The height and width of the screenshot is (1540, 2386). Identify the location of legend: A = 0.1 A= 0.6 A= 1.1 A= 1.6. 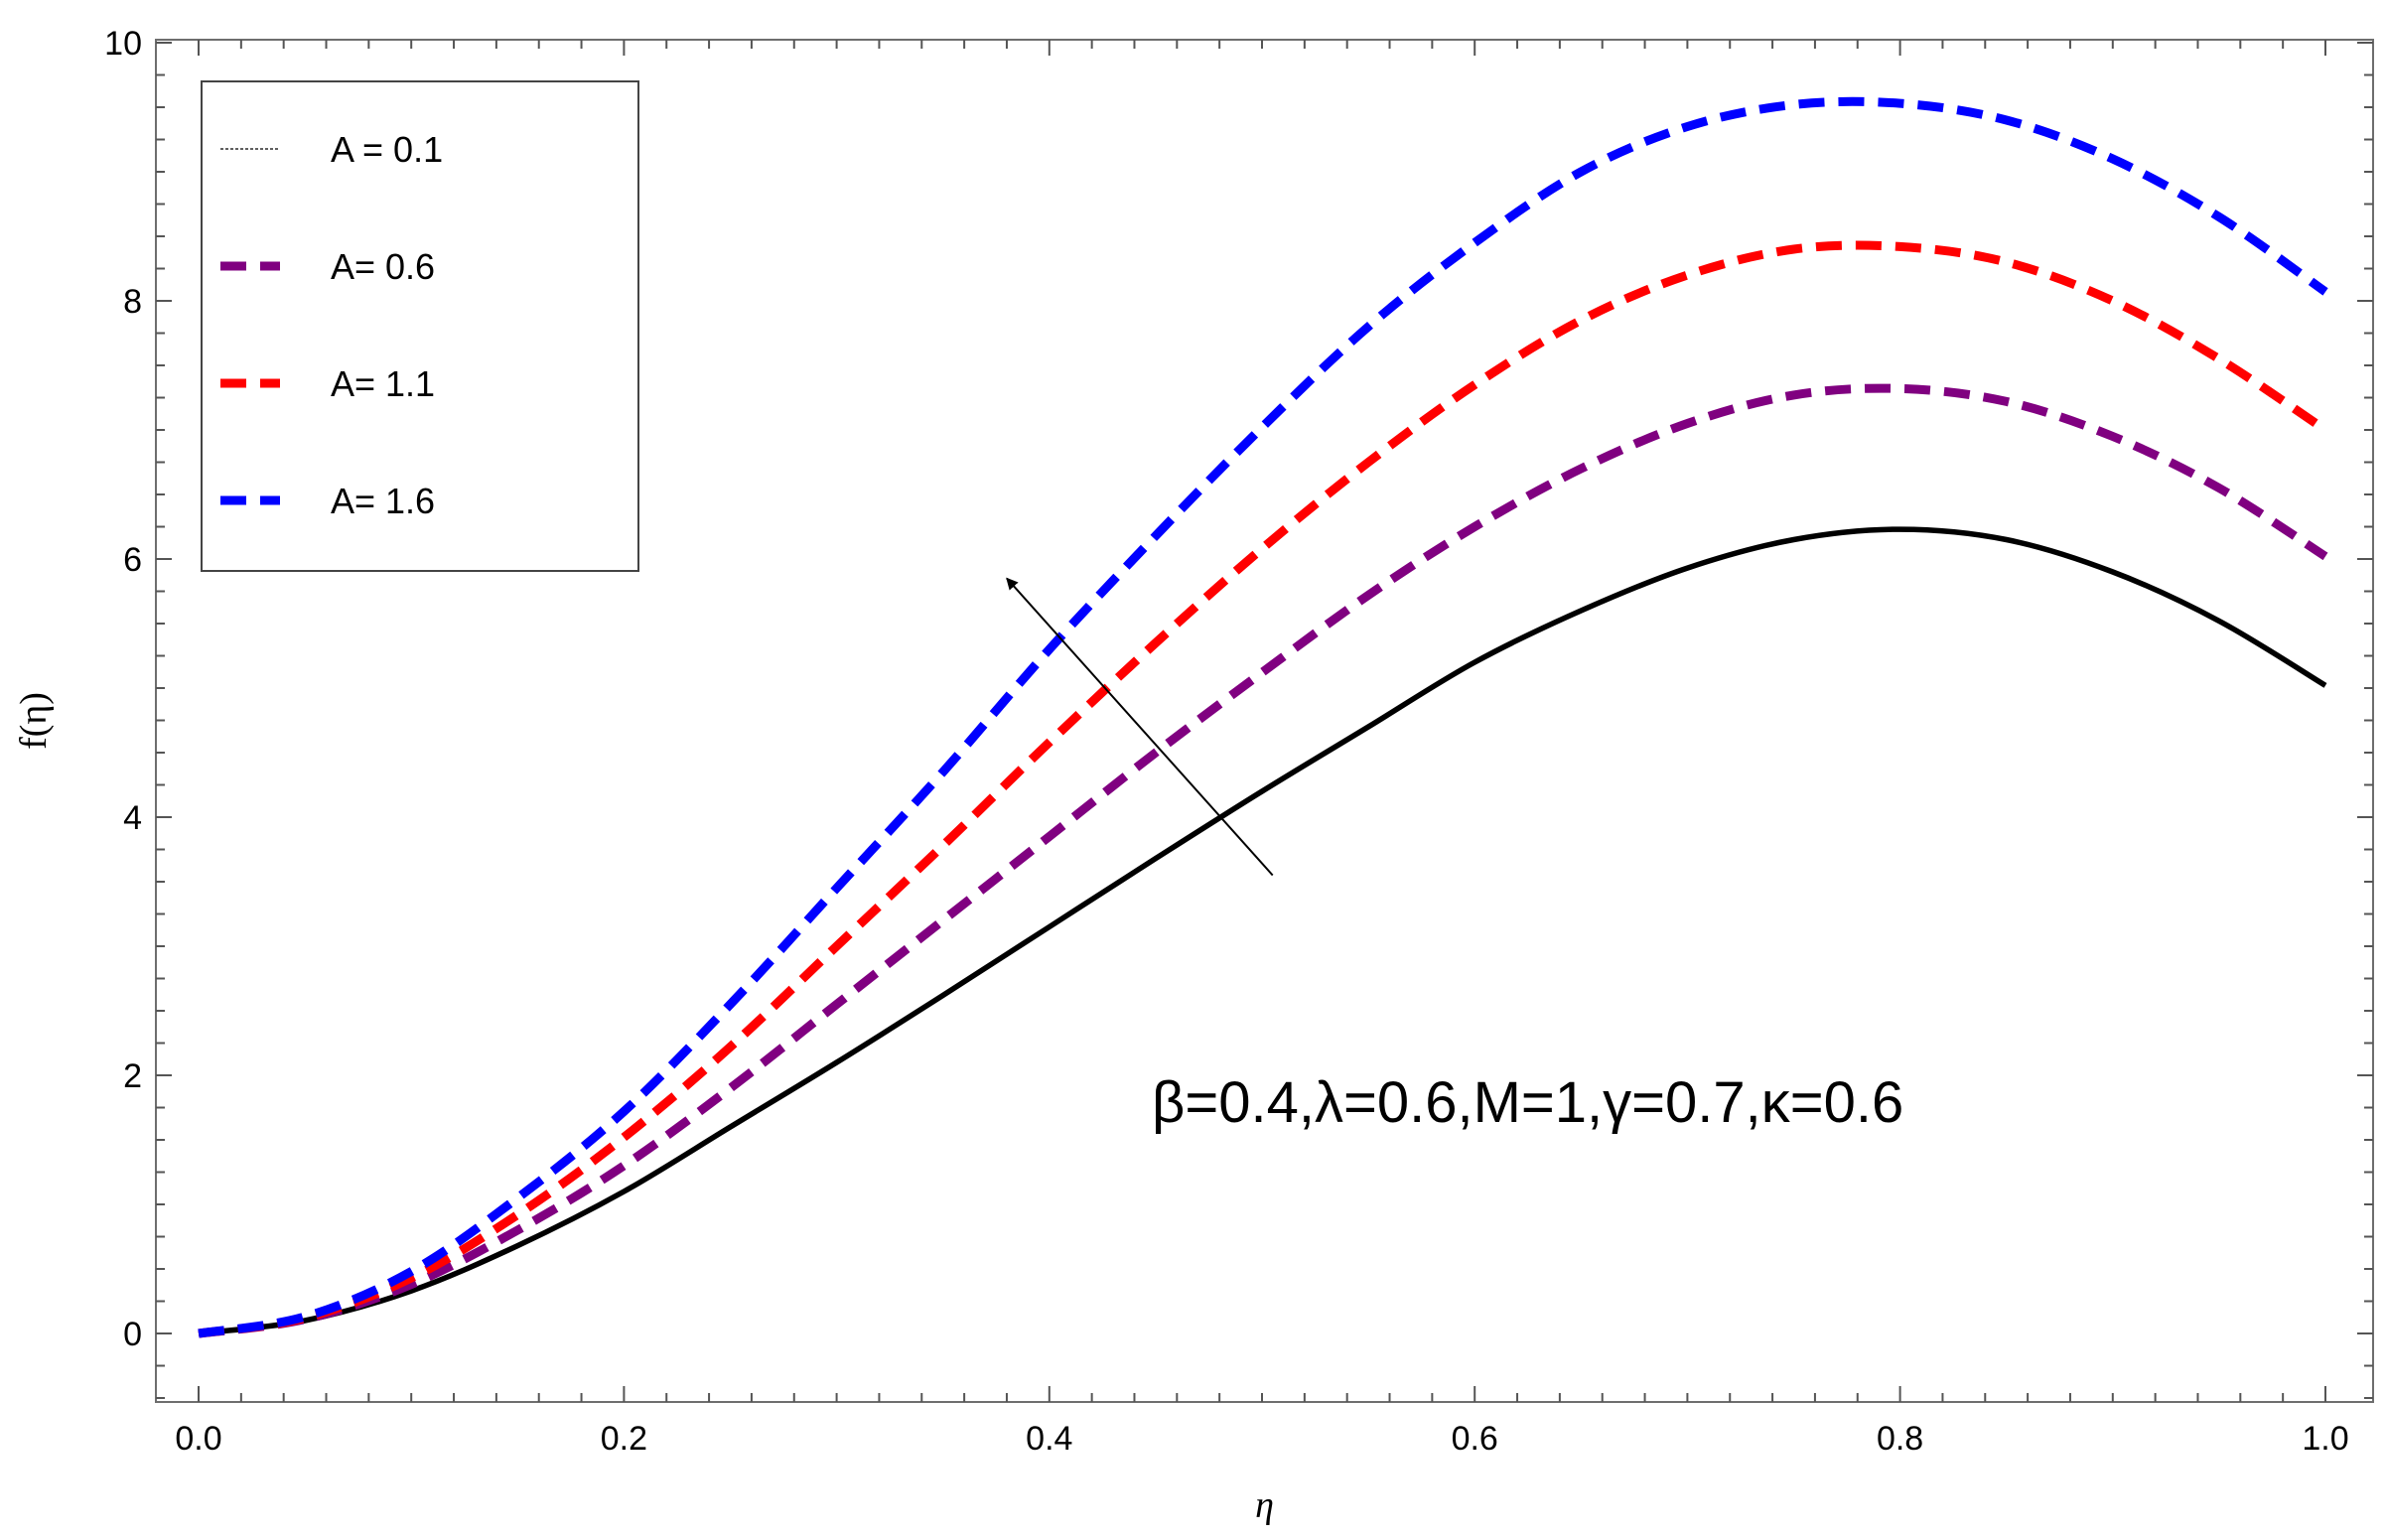
(420, 326).